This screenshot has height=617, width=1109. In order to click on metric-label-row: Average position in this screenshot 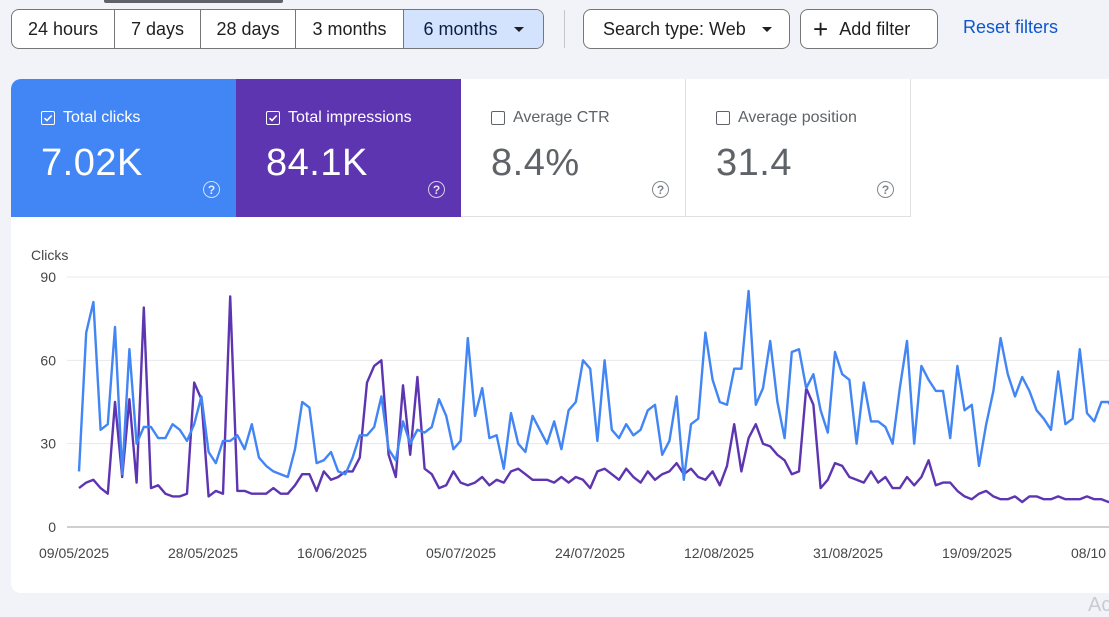, I will do `click(786, 118)`.